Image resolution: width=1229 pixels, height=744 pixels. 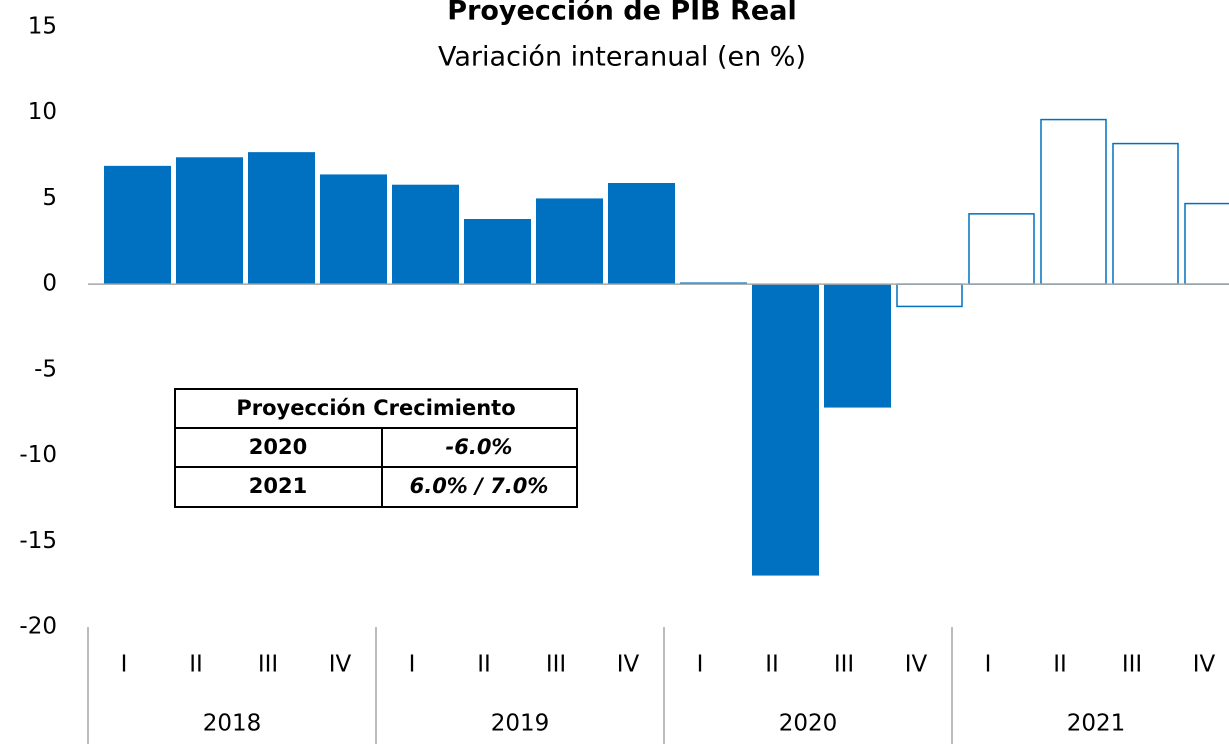 I want to click on y-tick-label: 0, so click(x=49, y=284).